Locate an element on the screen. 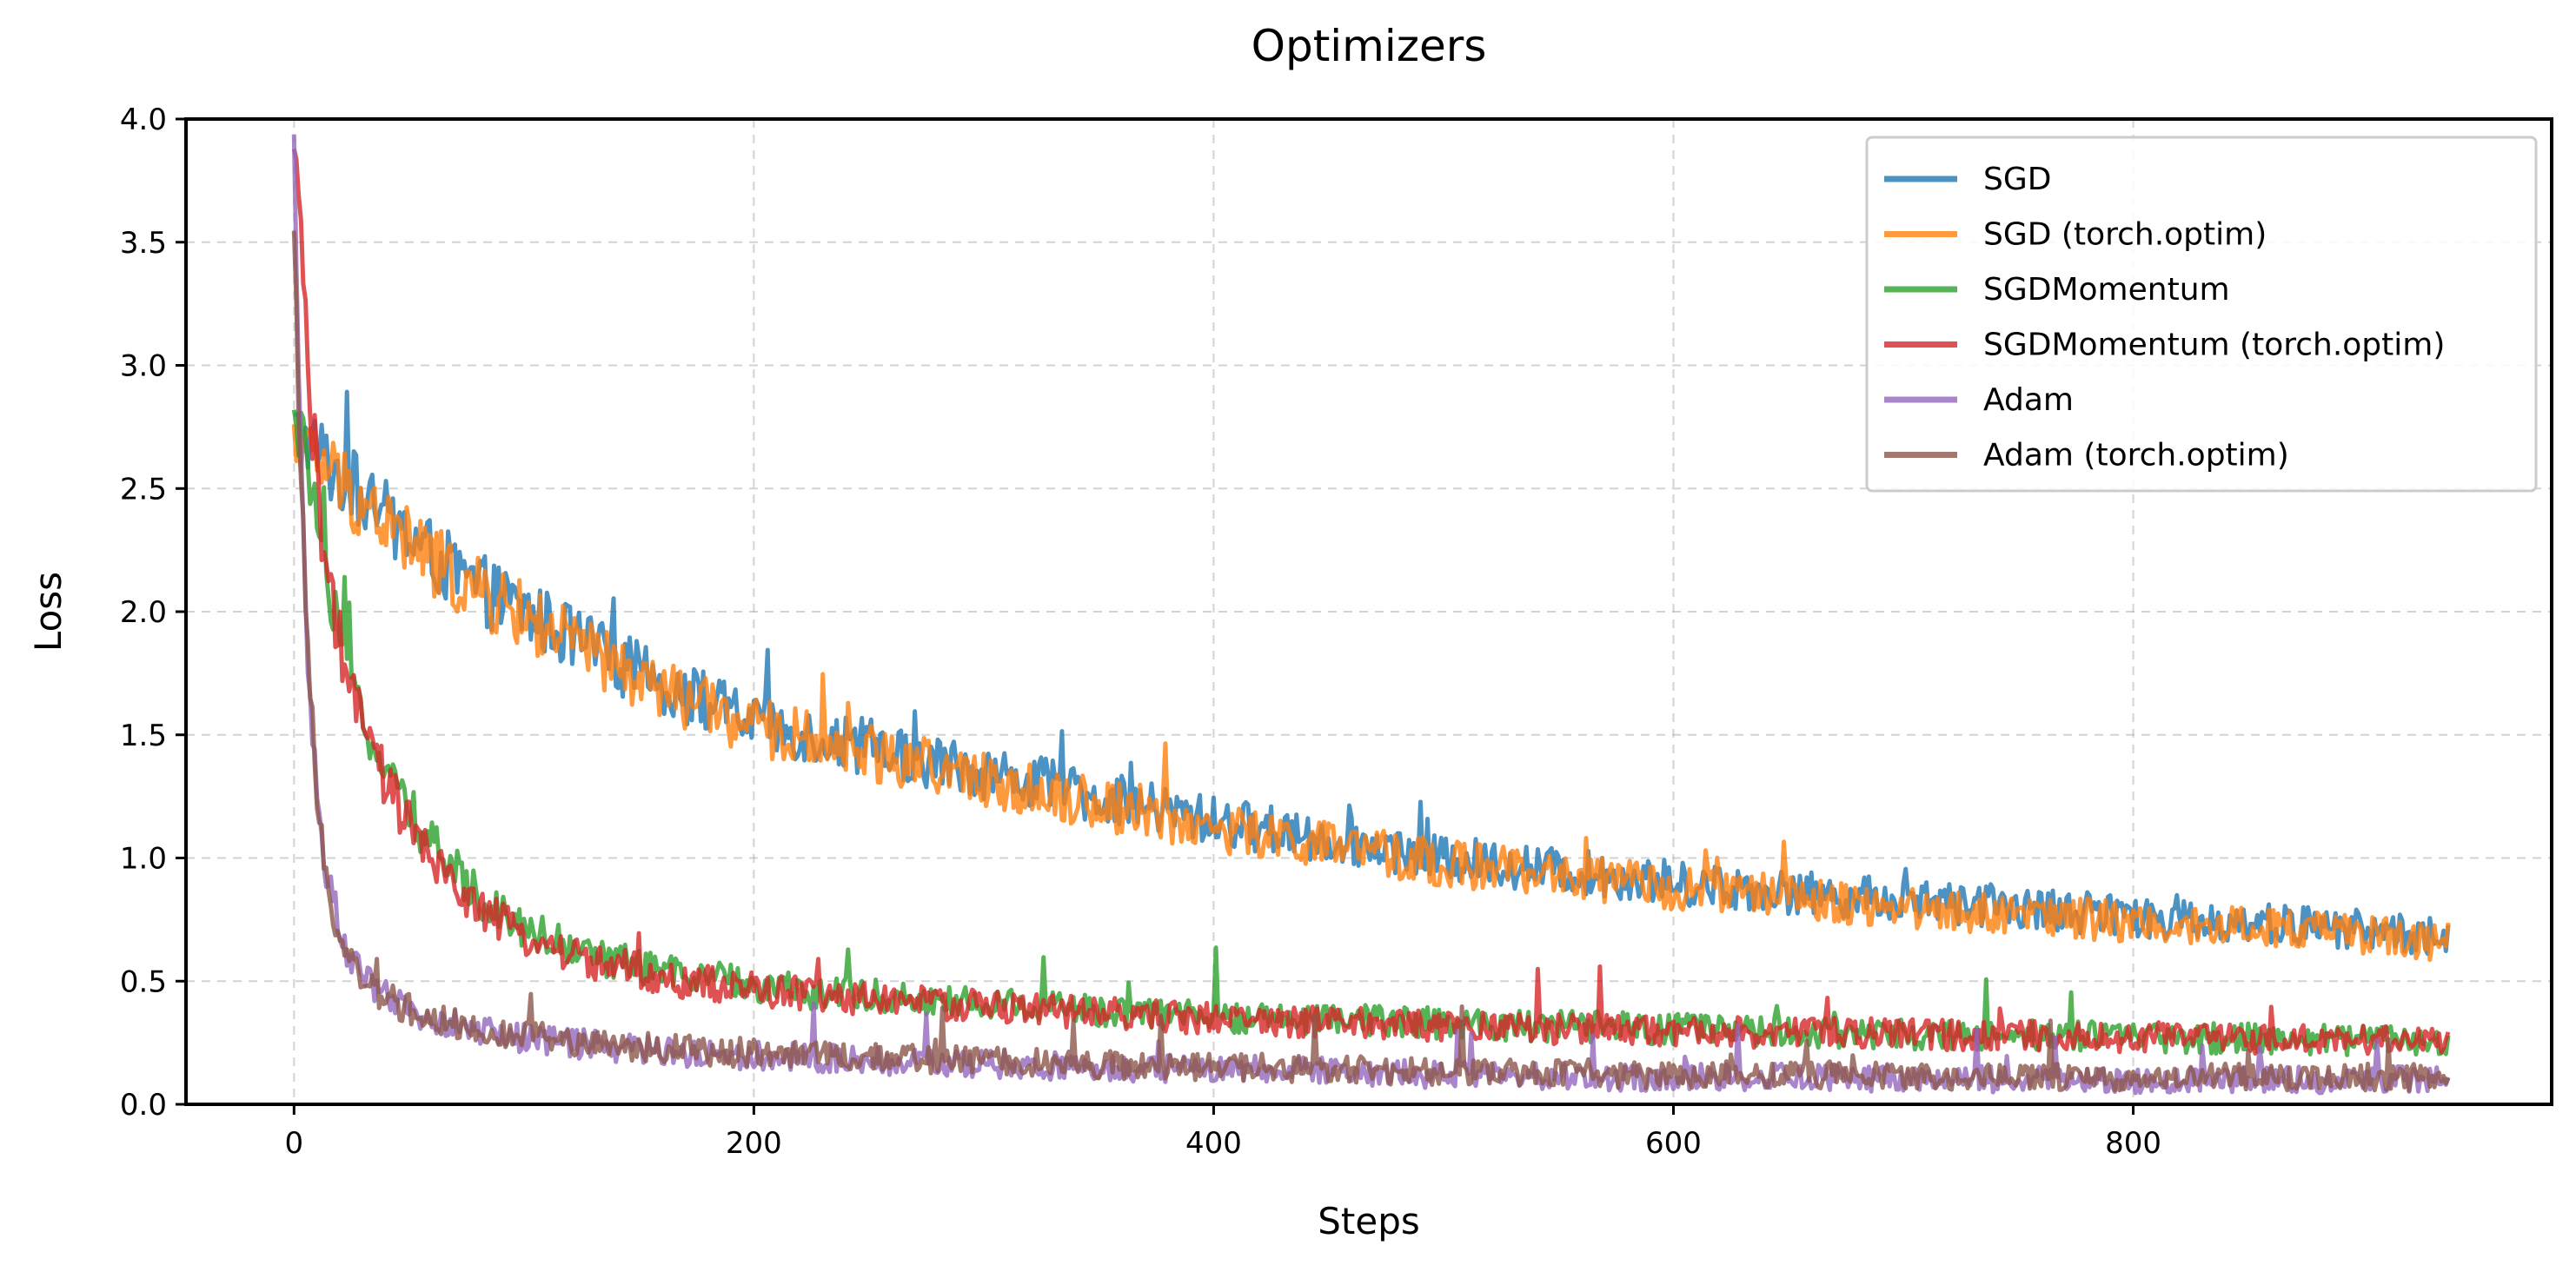 The height and width of the screenshot is (1272, 2576). legend-box is located at coordinates (2201, 314).